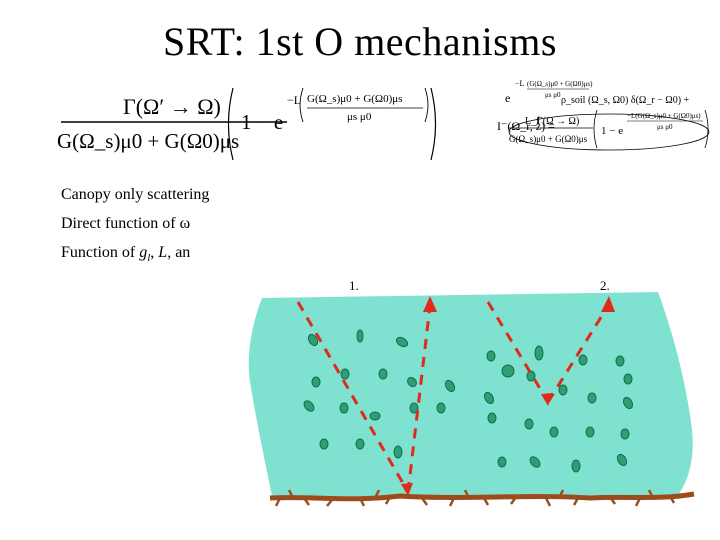  I want to click on eq-right-circled-term: Γ(Ω → Ω), so click(558, 121).